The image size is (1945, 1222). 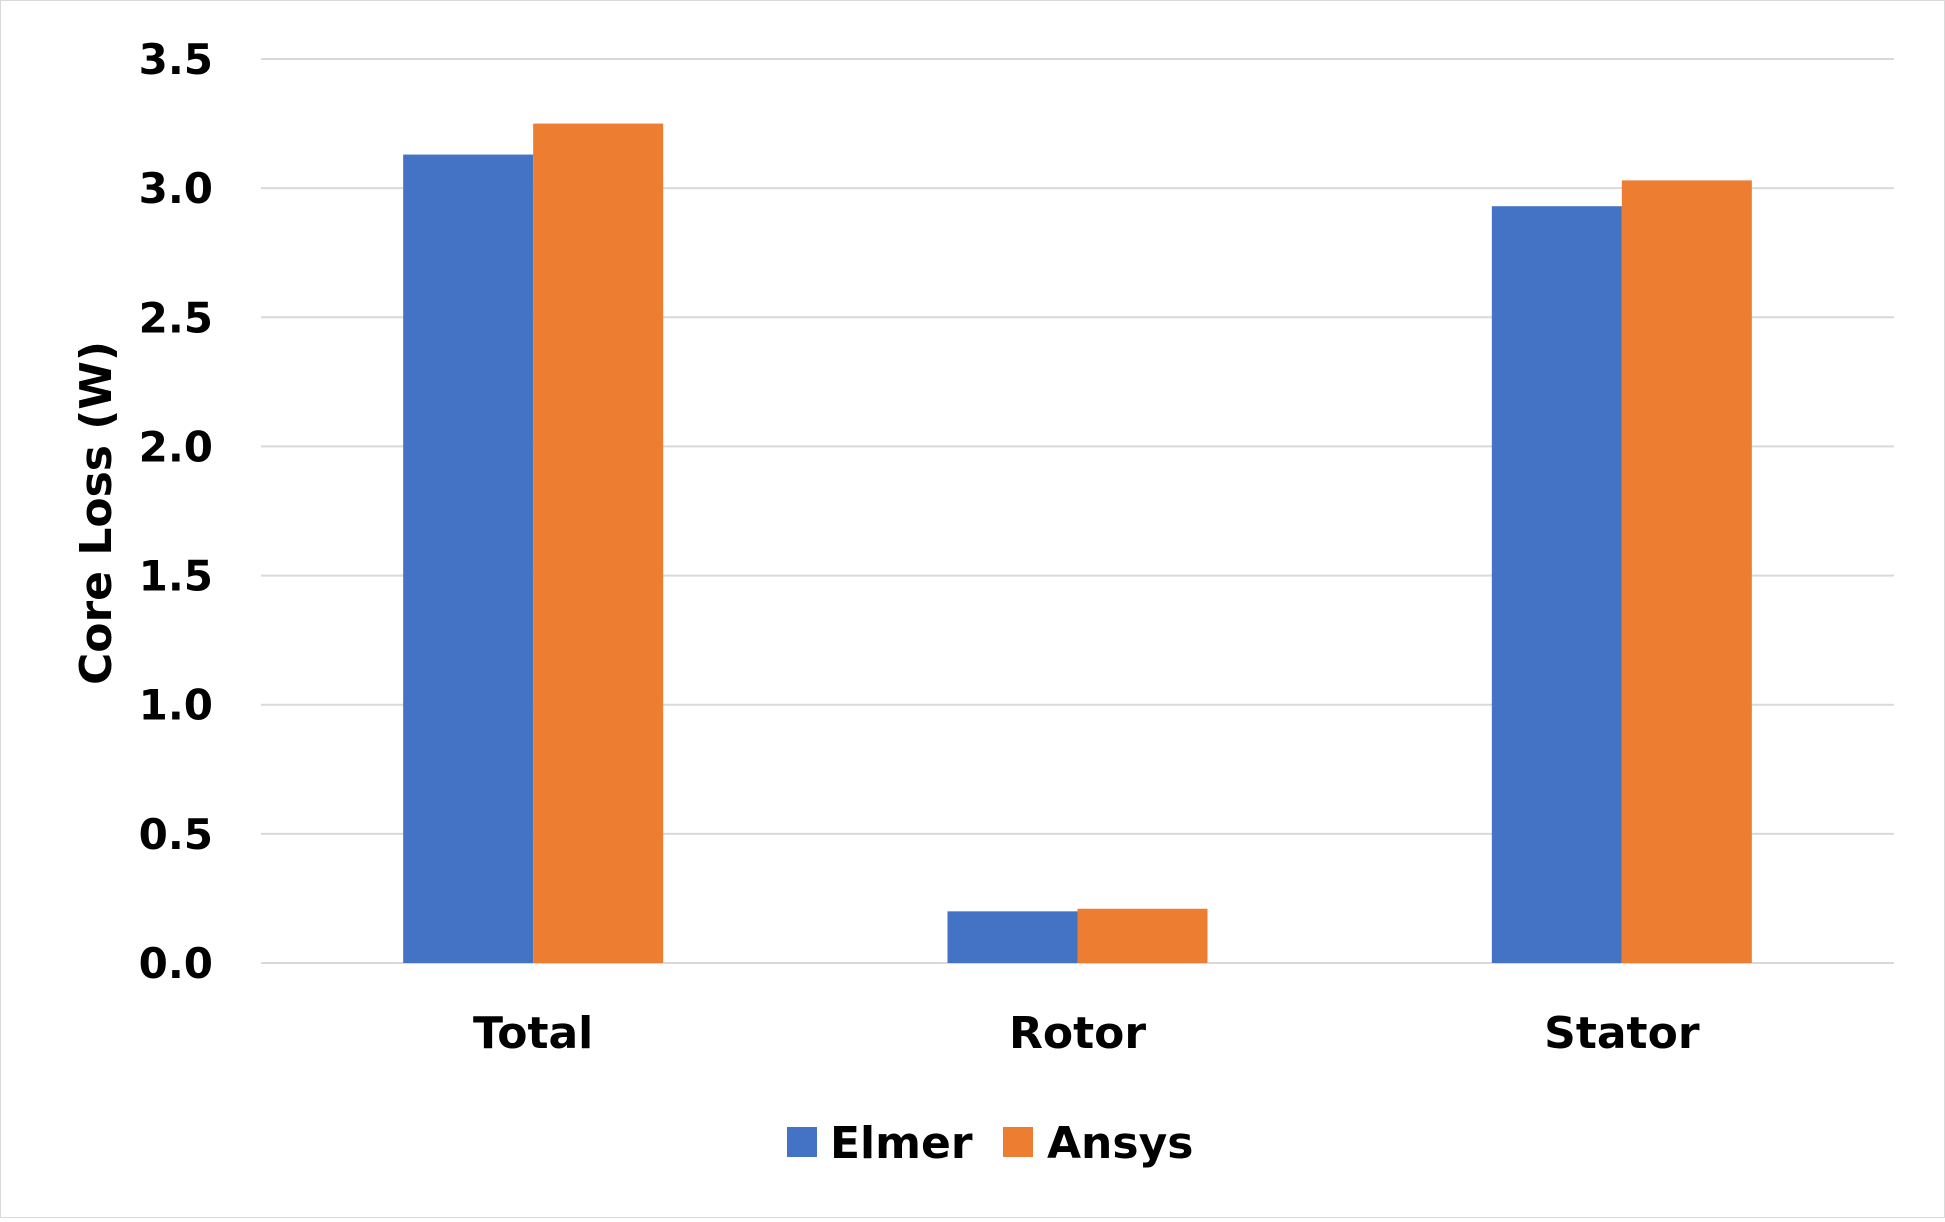 I want to click on x-tick-labels: Total Rotor Stator, so click(x=1086, y=1033).